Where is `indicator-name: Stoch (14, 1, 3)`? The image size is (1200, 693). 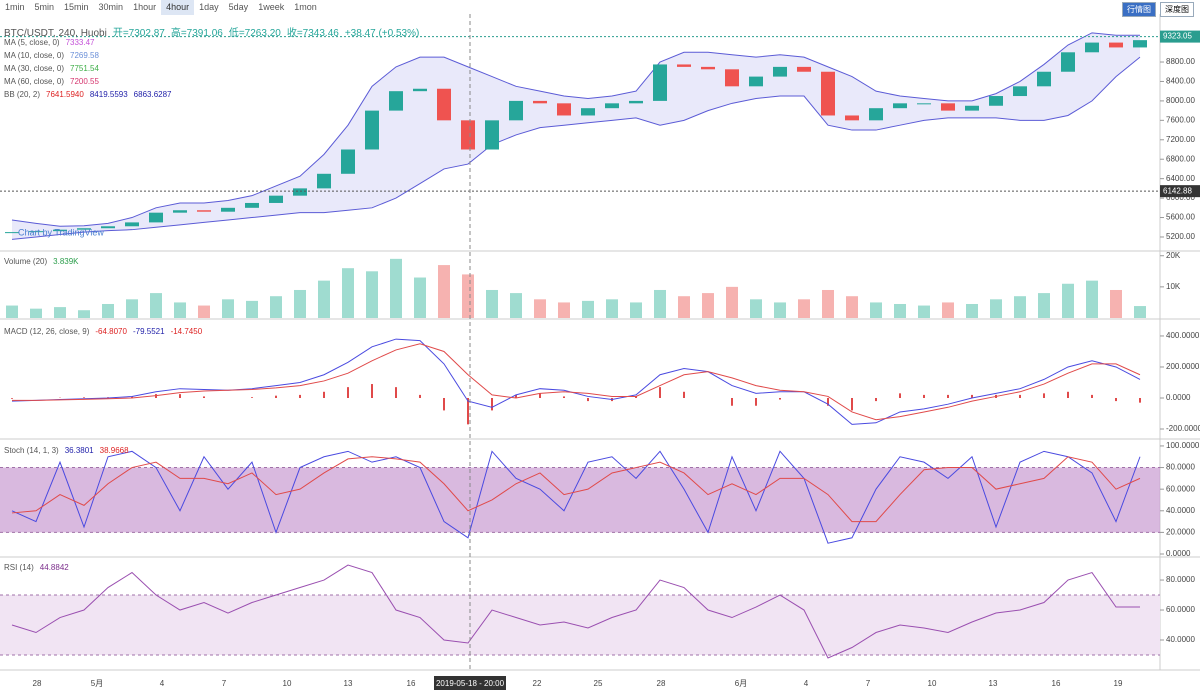
indicator-name: Stoch (14, 1, 3) is located at coordinates (31, 450).